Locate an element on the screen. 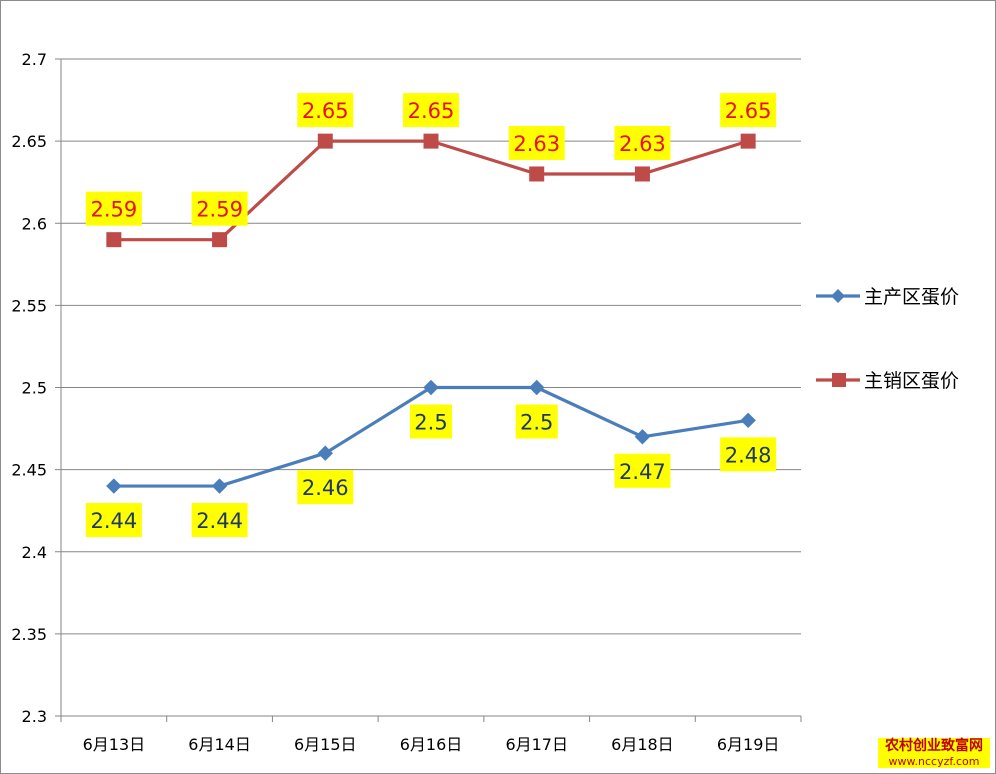 This screenshot has width=996, height=774. data-label: 2.47 is located at coordinates (642, 472).